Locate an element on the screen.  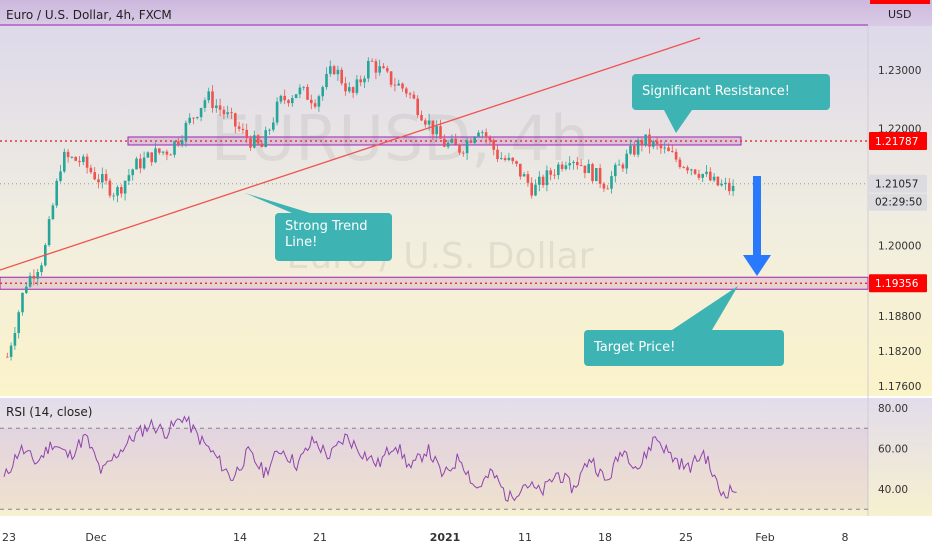
rsi-band is located at coordinates (434, 469).